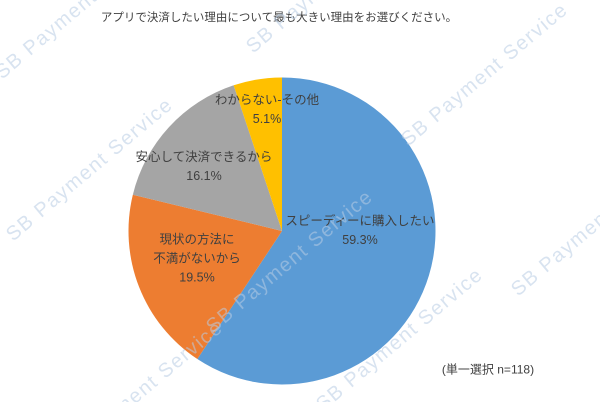  I want to click on slice-label-other: わからない-その他 5.1%, so click(267, 110).